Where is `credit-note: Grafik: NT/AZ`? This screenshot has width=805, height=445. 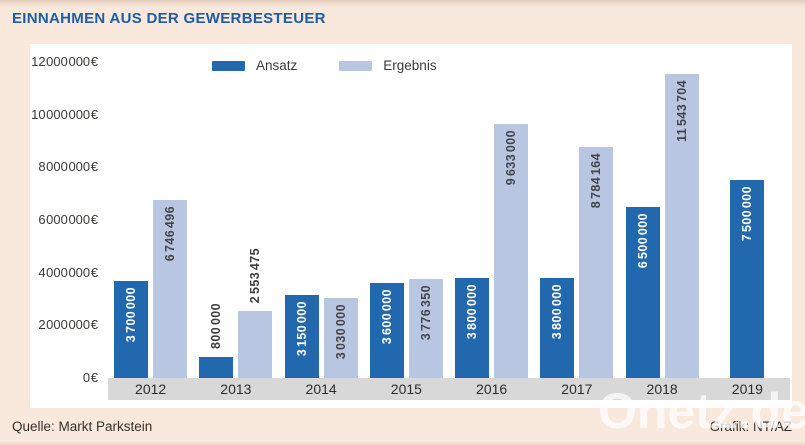 credit-note: Grafik: NT/AZ is located at coordinates (750, 426).